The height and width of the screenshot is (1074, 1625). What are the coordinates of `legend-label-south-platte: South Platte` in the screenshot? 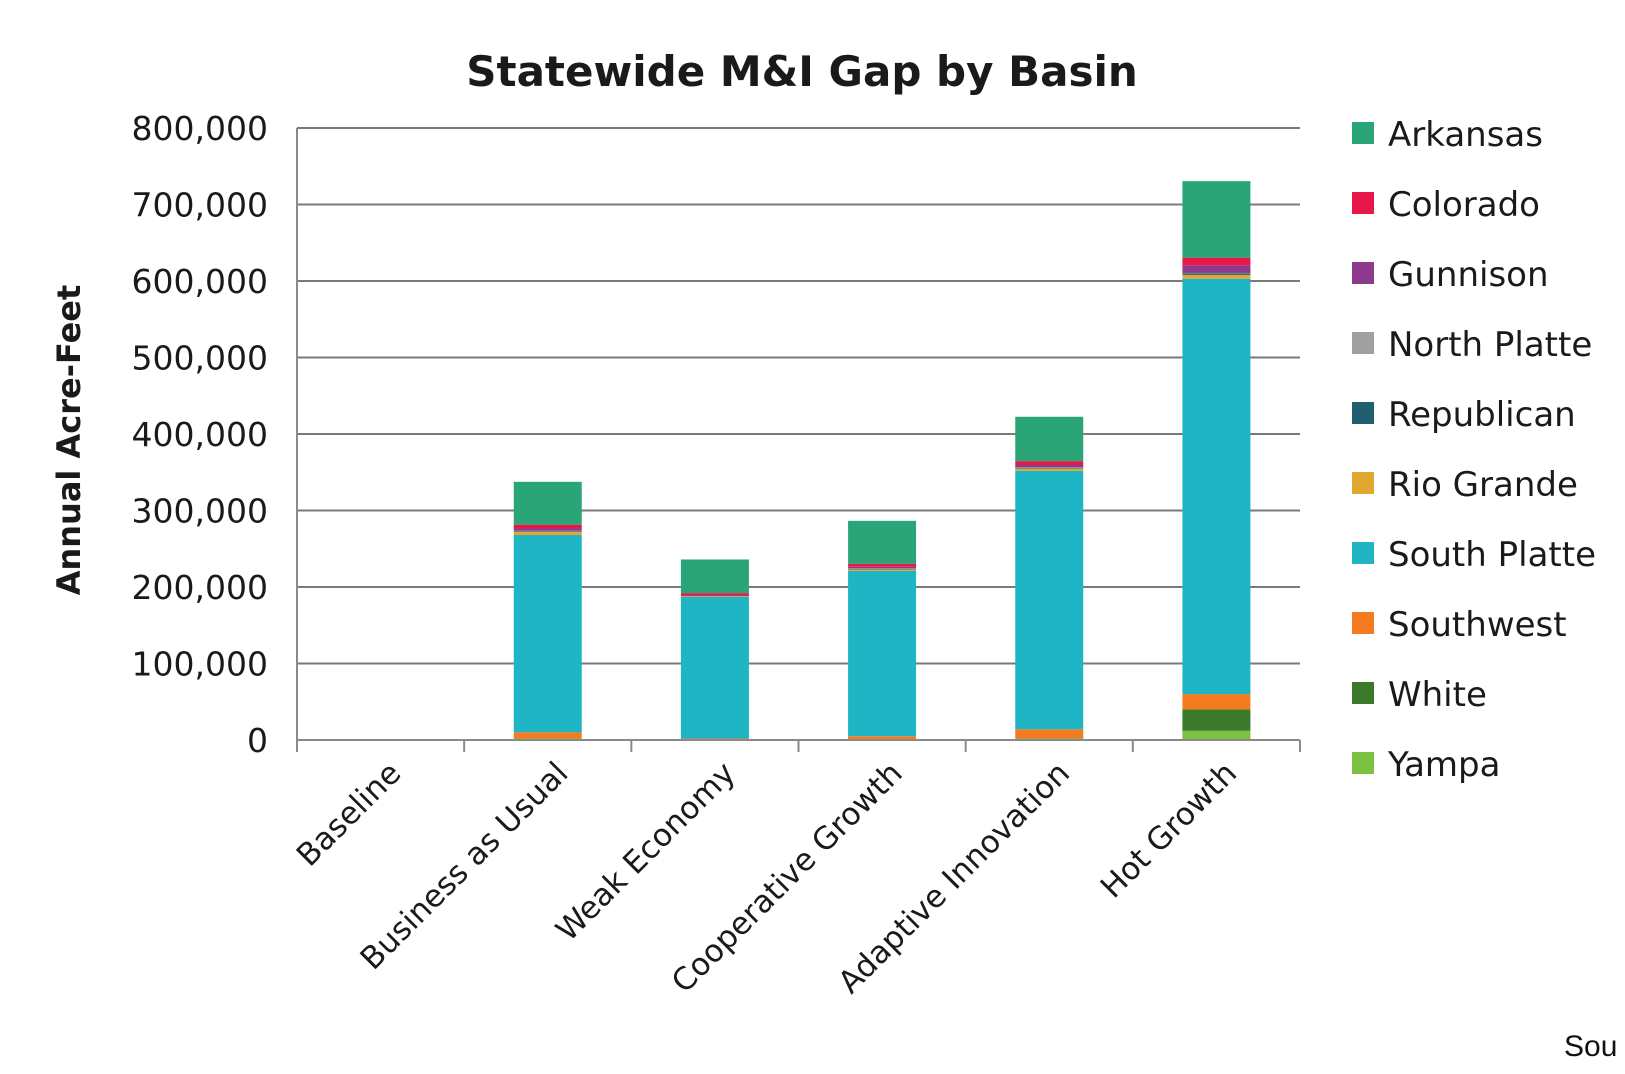 It's located at (1492, 555).